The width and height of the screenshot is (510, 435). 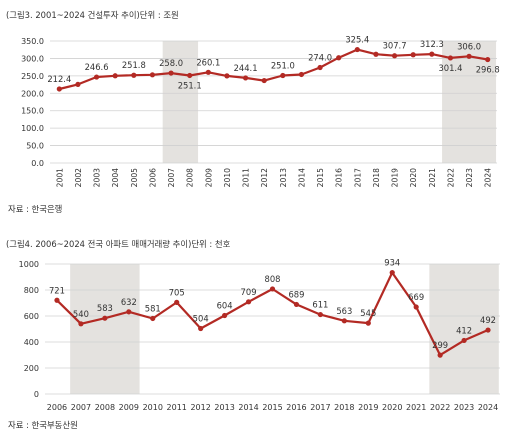 I want to click on chart2-x-tick-label: 2006, so click(x=57, y=407).